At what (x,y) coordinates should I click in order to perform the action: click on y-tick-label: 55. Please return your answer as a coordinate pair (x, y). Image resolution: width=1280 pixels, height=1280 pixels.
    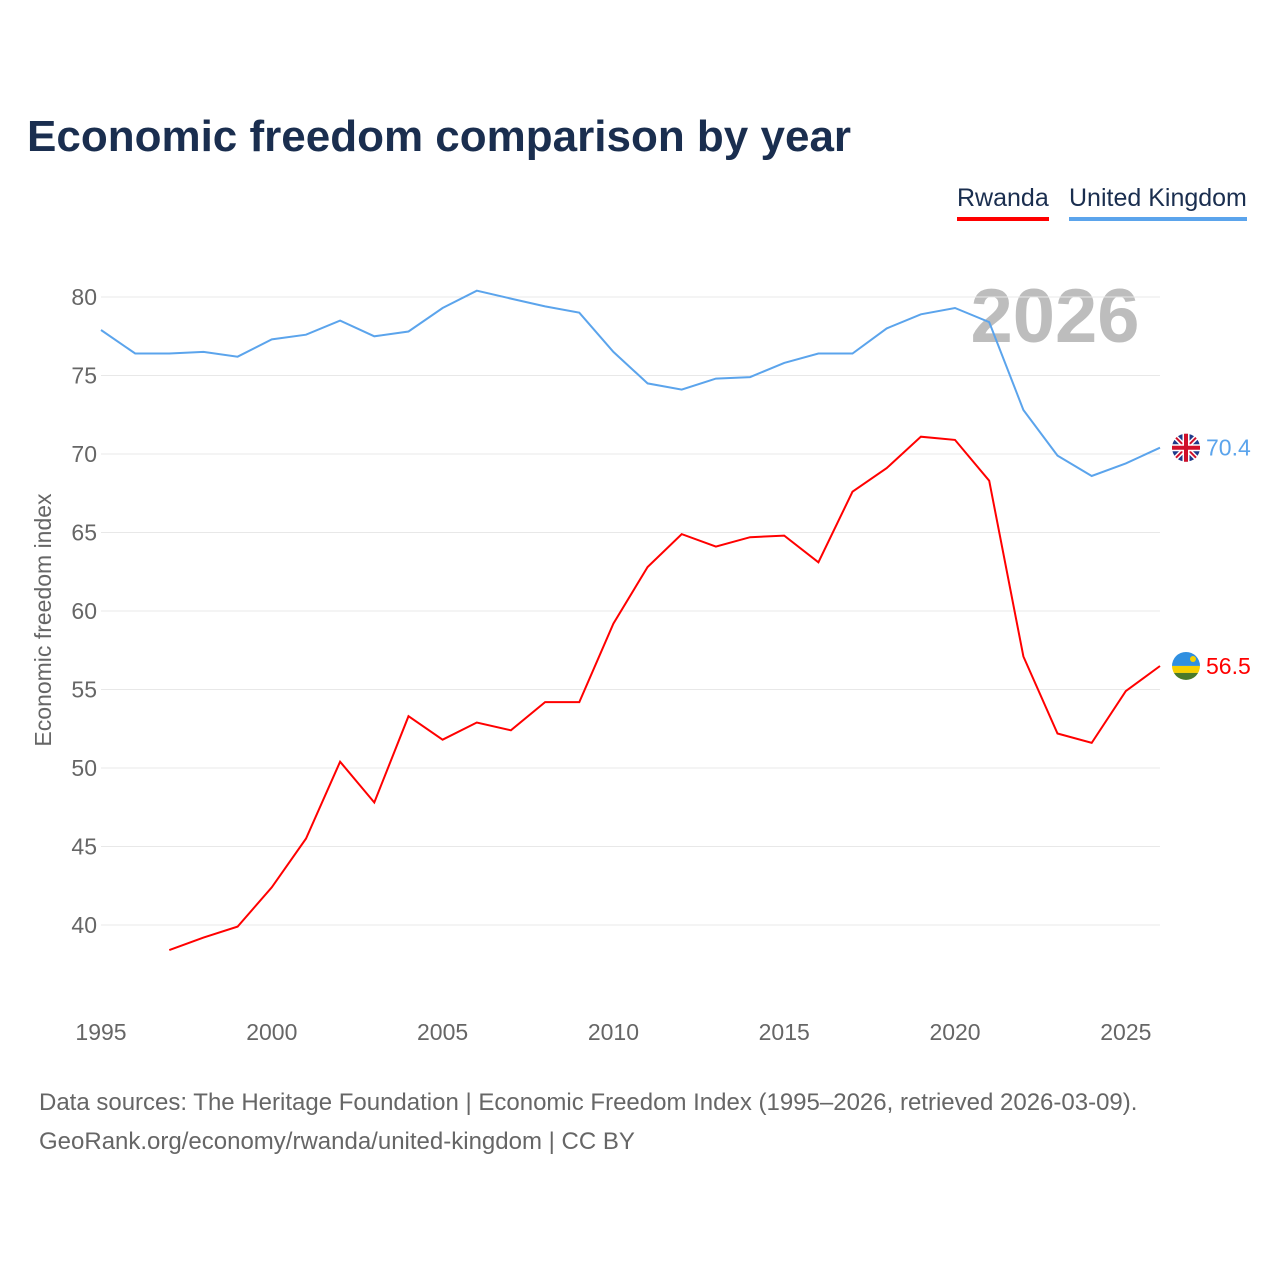
    Looking at the image, I should click on (84, 690).